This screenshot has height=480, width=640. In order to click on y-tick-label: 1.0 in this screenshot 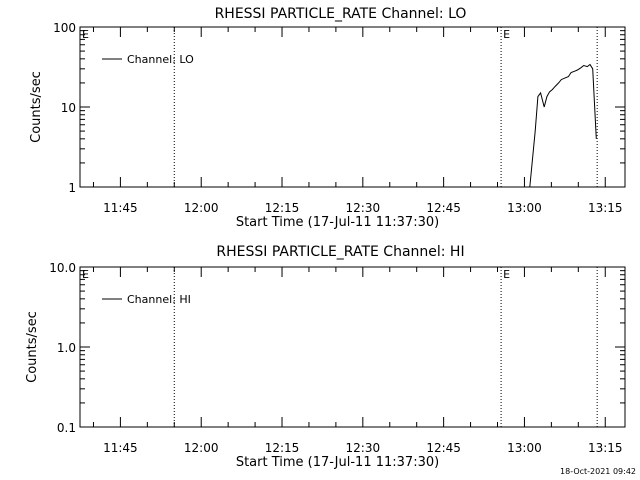, I will do `click(66, 348)`.